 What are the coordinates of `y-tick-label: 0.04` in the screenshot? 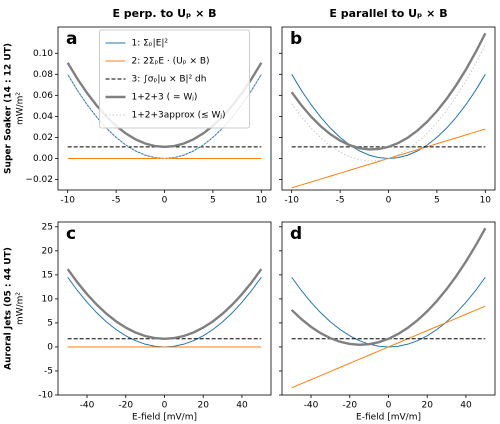 It's located at (43, 117).